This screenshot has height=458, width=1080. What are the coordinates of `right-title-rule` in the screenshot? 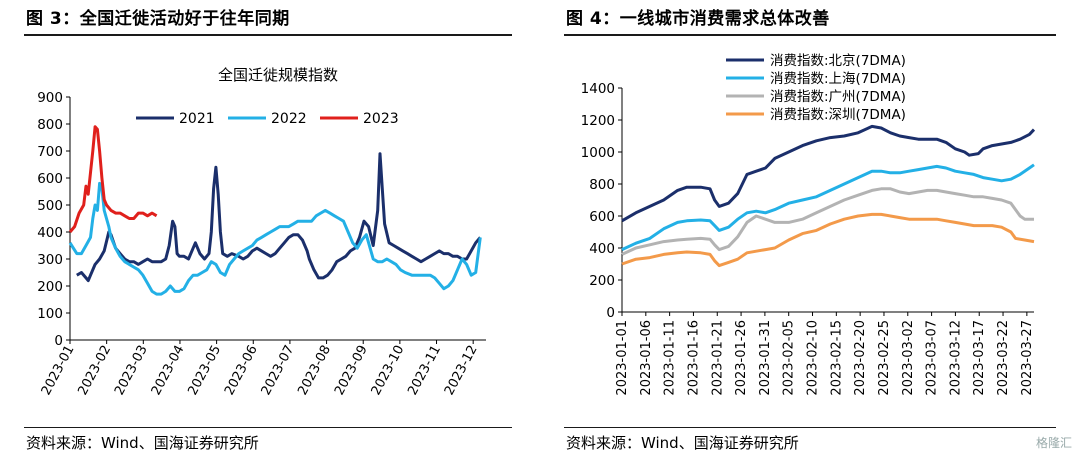 It's located at (810, 35).